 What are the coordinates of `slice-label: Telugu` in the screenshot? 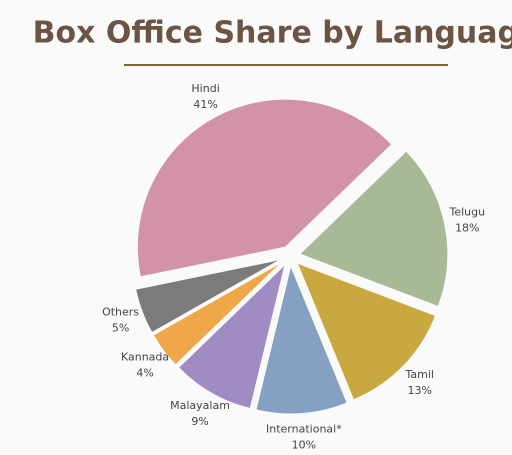 It's located at (466, 212).